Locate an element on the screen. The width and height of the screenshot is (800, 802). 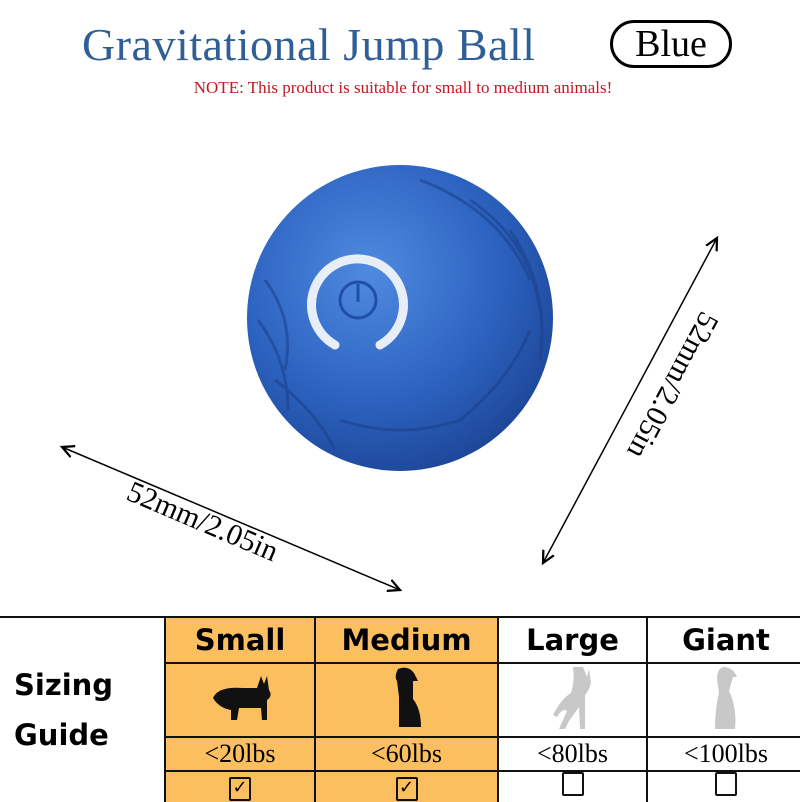
color-badge: Blue is located at coordinates (671, 44).